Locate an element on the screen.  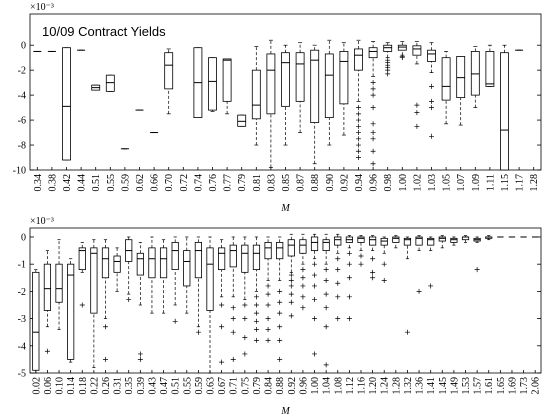
x-tick-label: 0.18 is located at coordinates (83, 386).